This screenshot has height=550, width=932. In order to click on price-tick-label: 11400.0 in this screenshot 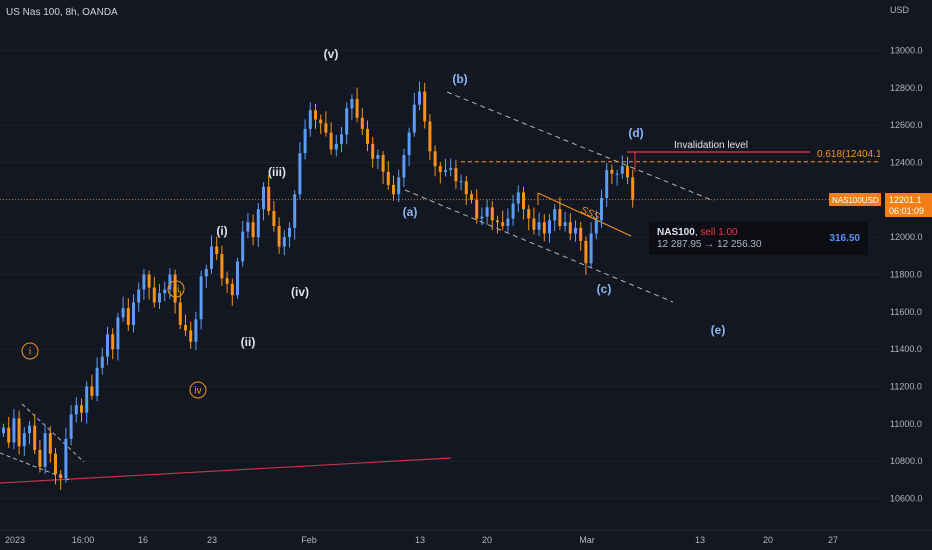, I will do `click(906, 349)`.